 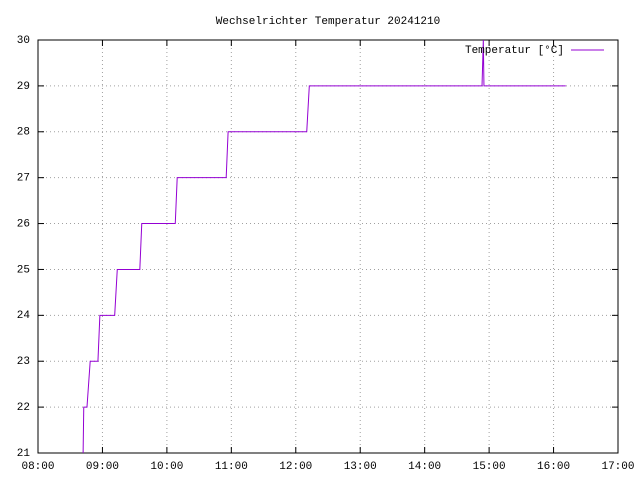 I want to click on y-tick-label: 27, so click(x=23, y=179).